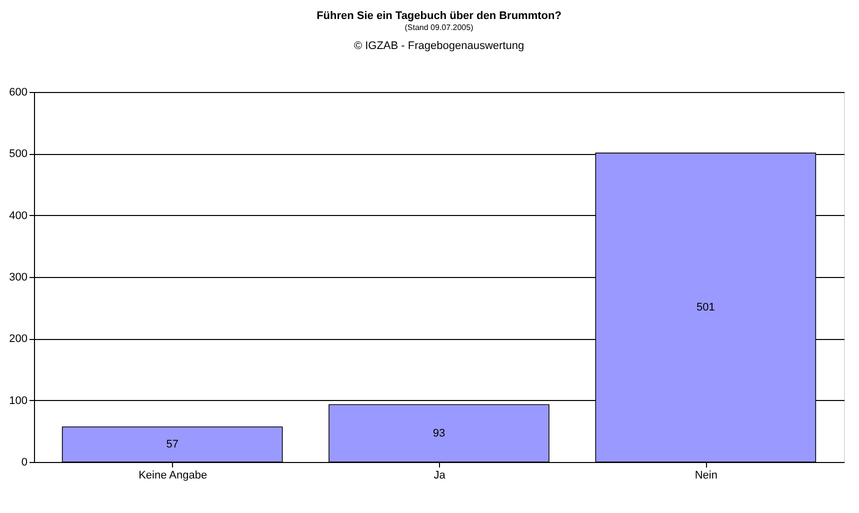 The height and width of the screenshot is (513, 859). What do you see at coordinates (18, 154) in the screenshot?
I see `y-tick-label: 500` at bounding box center [18, 154].